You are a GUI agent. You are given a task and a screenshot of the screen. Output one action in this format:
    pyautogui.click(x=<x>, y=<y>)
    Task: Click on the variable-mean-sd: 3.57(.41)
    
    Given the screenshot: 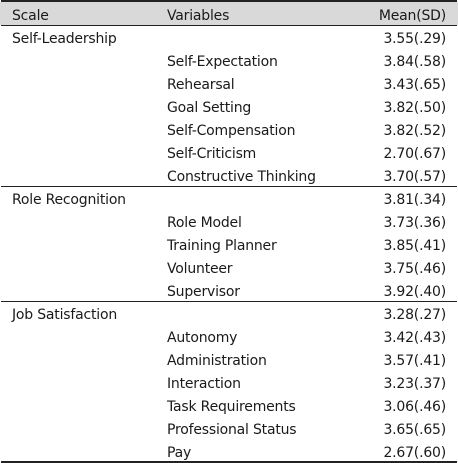 What is the action you would take?
    pyautogui.click(x=414, y=361)
    